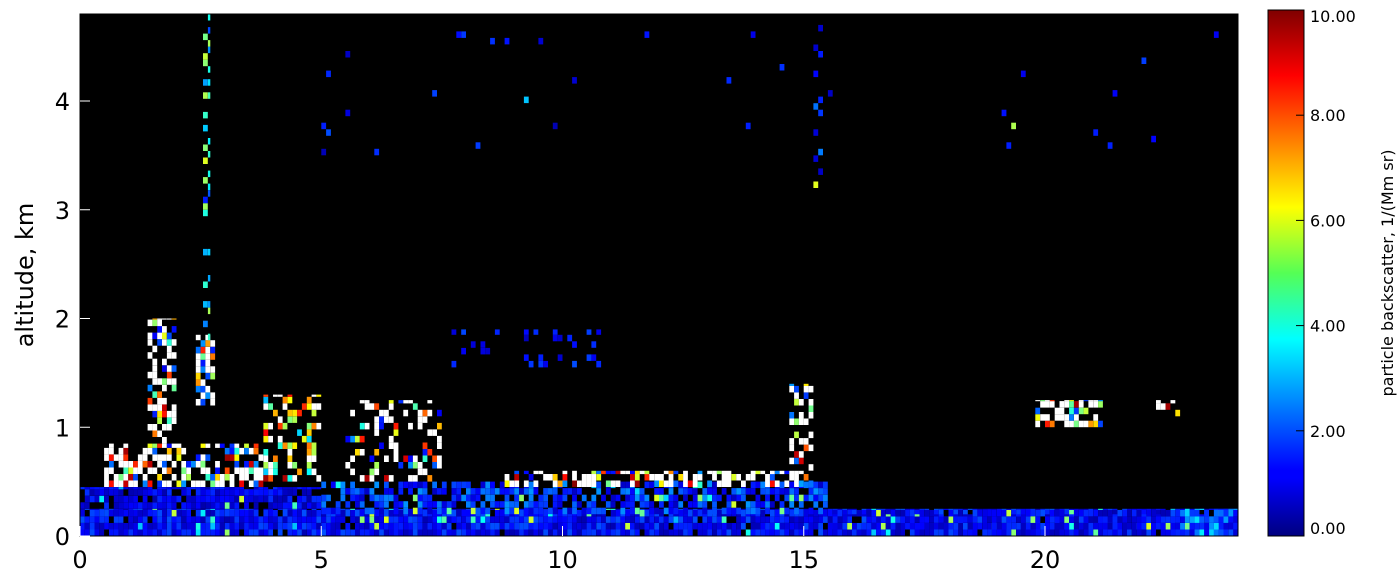 Image resolution: width=1400 pixels, height=580 pixels. What do you see at coordinates (25, 275) in the screenshot?
I see `y-axis-label: altitude, km` at bounding box center [25, 275].